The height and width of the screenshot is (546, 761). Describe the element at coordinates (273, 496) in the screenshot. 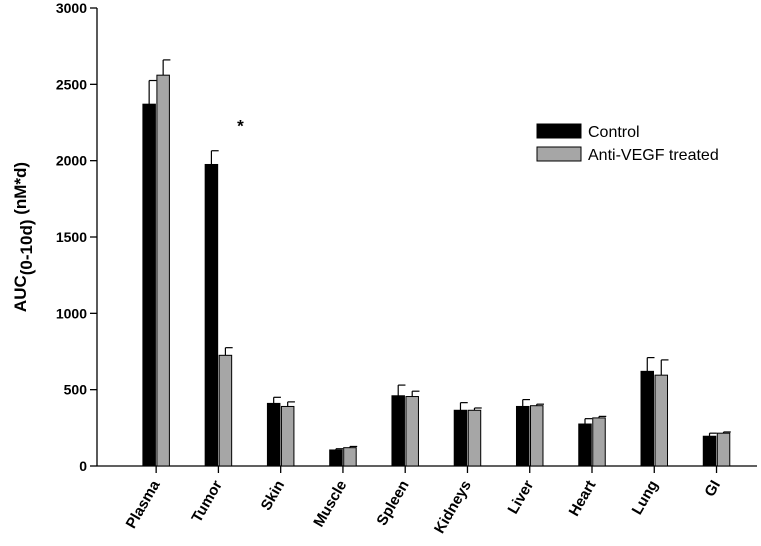

I see `x-tick-label: Skin` at that location.